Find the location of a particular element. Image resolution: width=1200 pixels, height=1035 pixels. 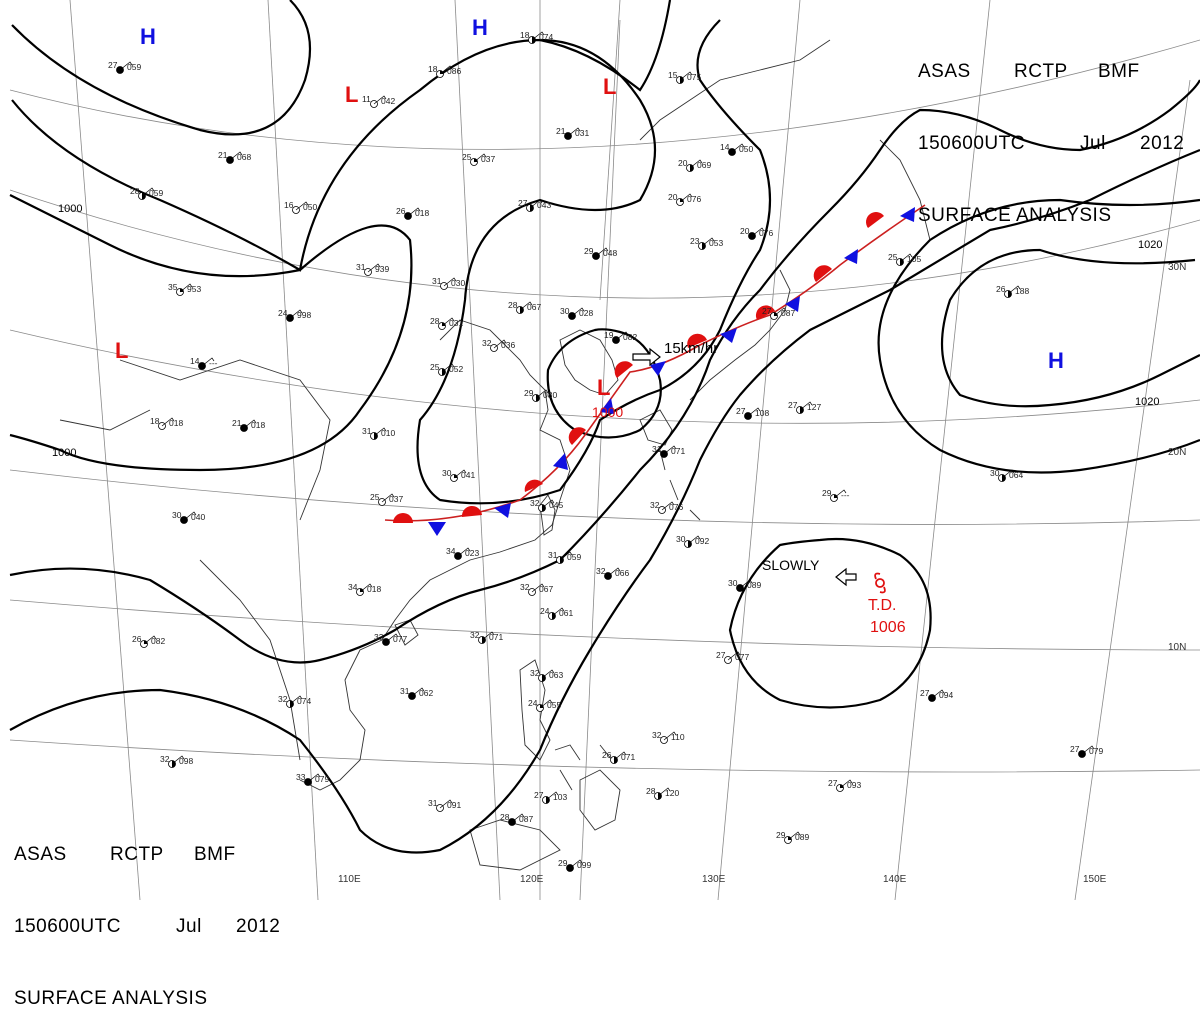

station-pressure: 071 is located at coordinates (628, 757).